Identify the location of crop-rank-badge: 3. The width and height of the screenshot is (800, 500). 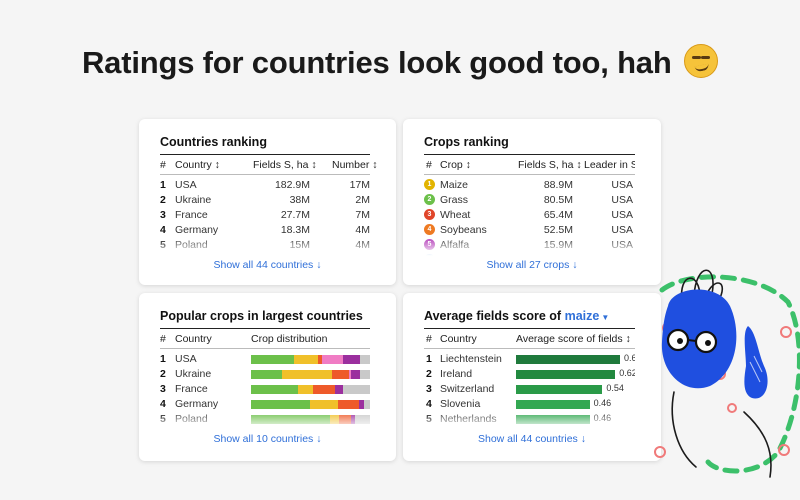
(429, 214).